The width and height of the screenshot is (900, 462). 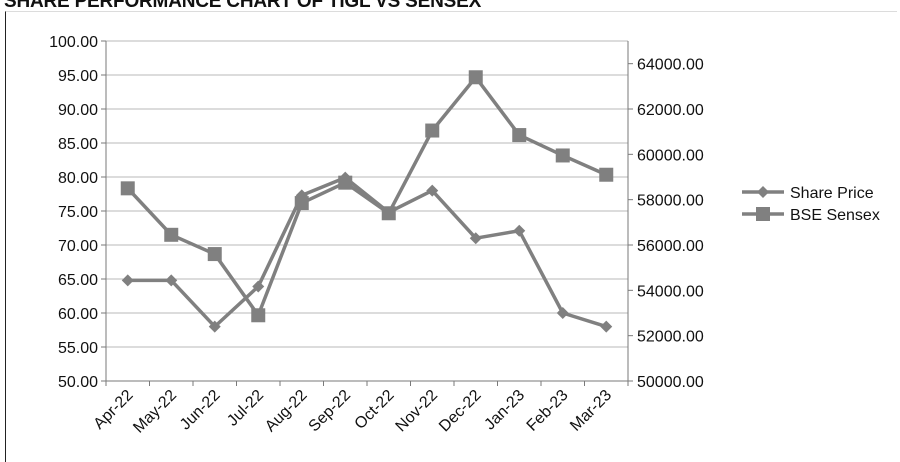 I want to click on x-tick-label: Dec-22, so click(x=460, y=411).